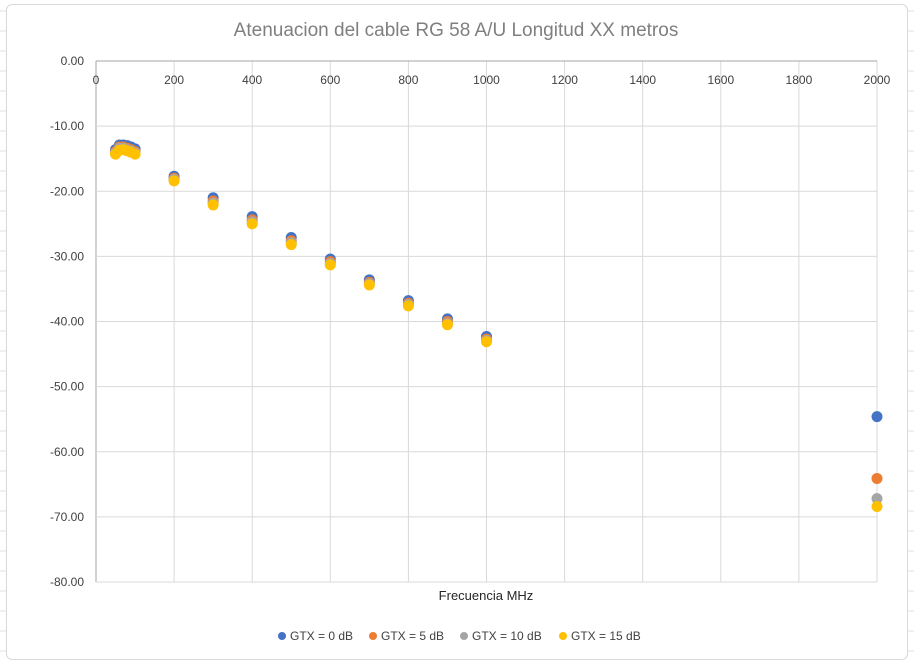  What do you see at coordinates (252, 80) in the screenshot?
I see `x-tick-label: 400` at bounding box center [252, 80].